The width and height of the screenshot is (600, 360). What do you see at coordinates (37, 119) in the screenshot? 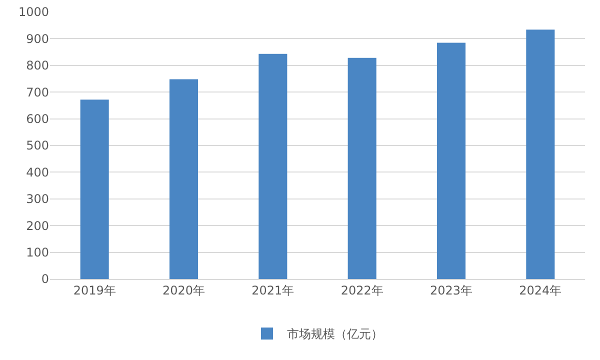
I see `y-tick-label: 600` at bounding box center [37, 119].